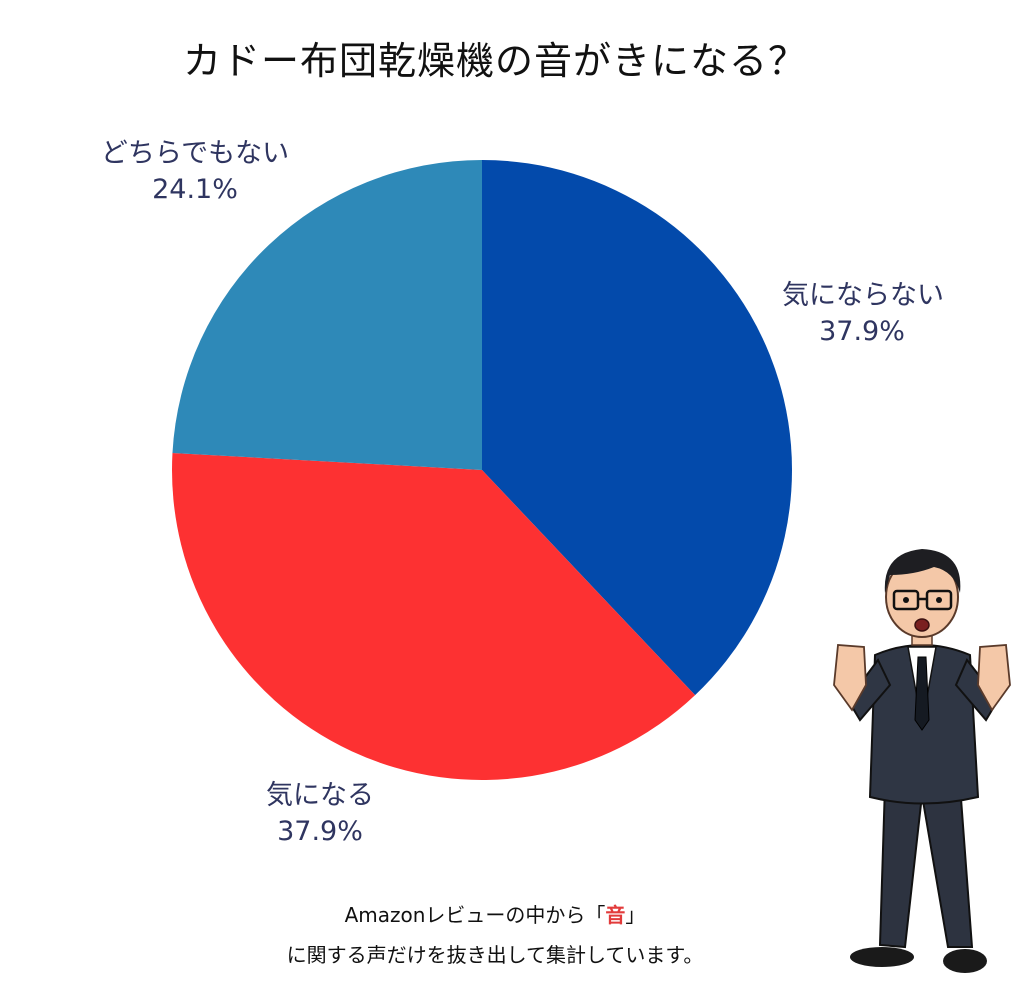 The image size is (1024, 1000). What do you see at coordinates (635, 915) in the screenshot?
I see `footnote-suffix: 」` at bounding box center [635, 915].